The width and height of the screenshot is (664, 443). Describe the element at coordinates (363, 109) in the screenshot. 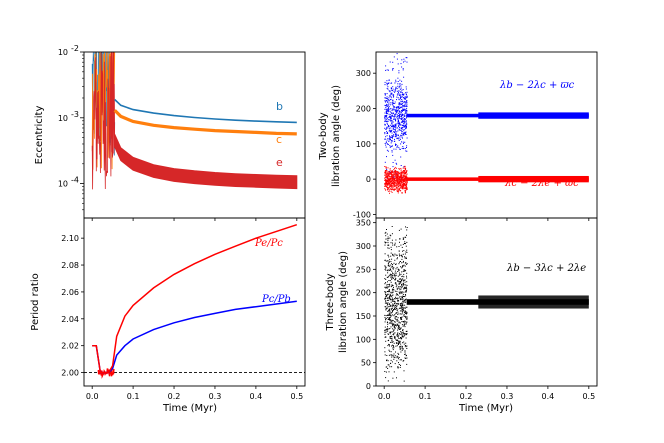

I see `y-tick-label: 200` at that location.